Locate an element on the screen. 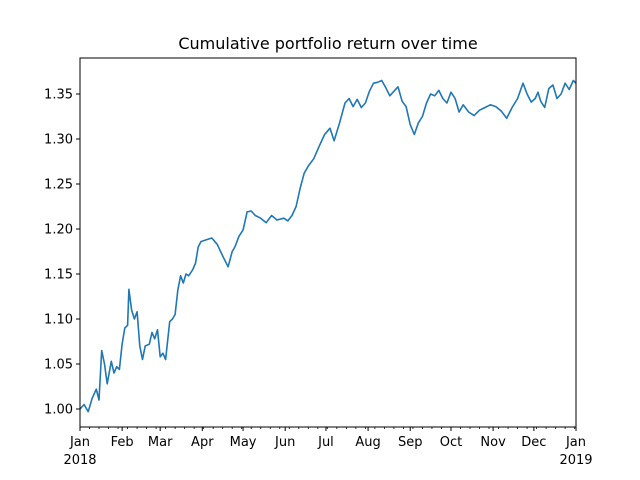 This screenshot has height=480, width=640. x-tick-label: Apr is located at coordinates (202, 442).